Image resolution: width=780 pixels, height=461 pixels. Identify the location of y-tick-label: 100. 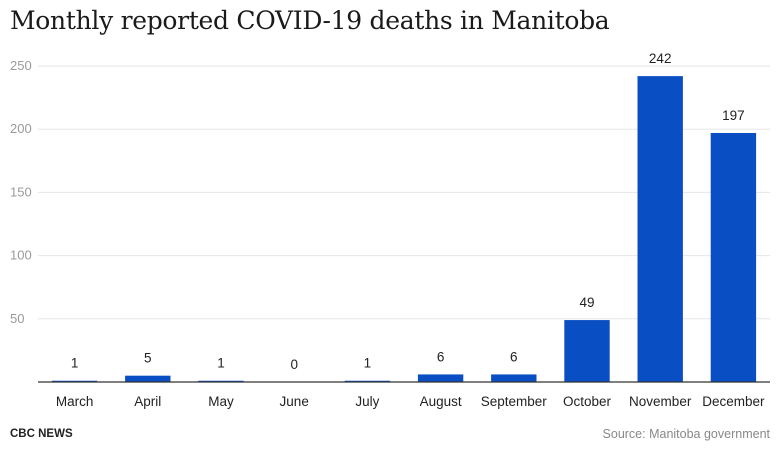
(21, 255).